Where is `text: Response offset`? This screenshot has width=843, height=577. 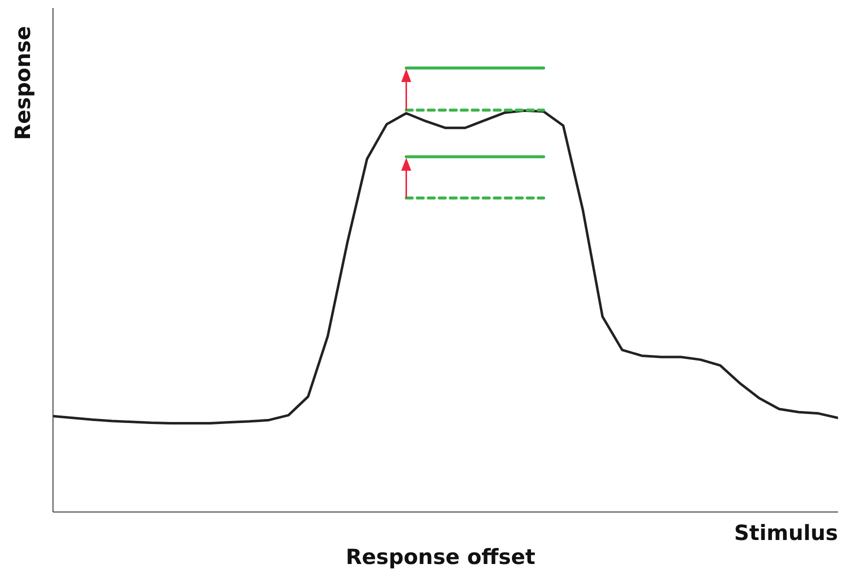 text: Response offset is located at coordinates (441, 557).